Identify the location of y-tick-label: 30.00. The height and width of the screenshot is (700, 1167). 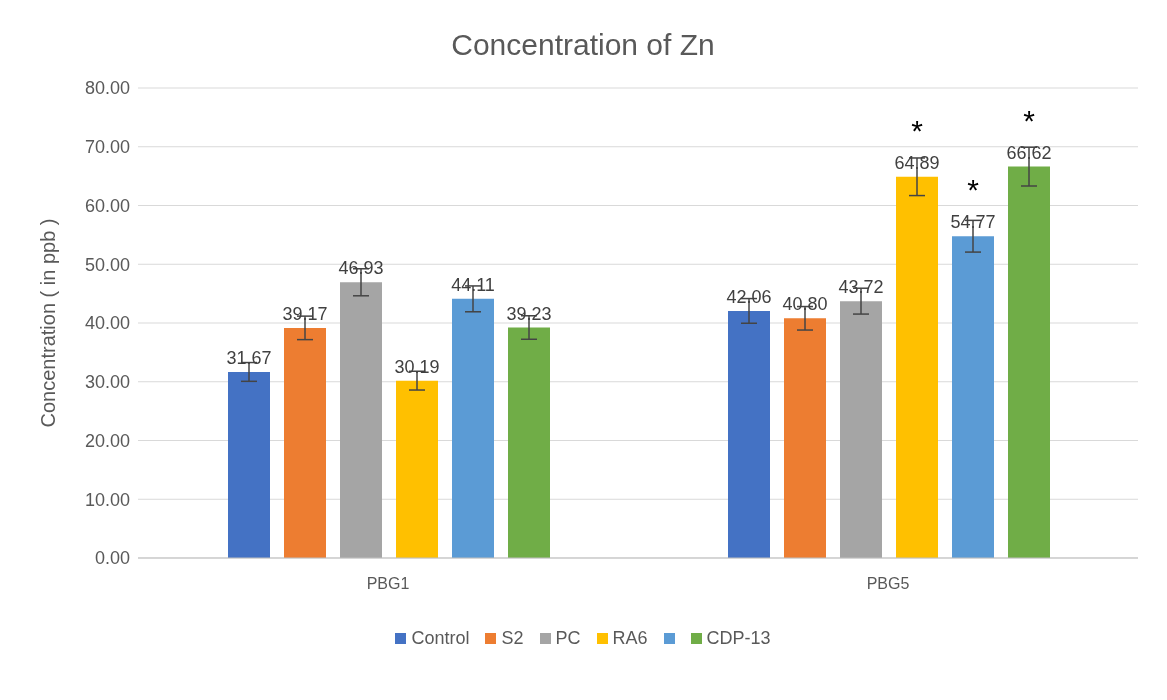
(107, 382).